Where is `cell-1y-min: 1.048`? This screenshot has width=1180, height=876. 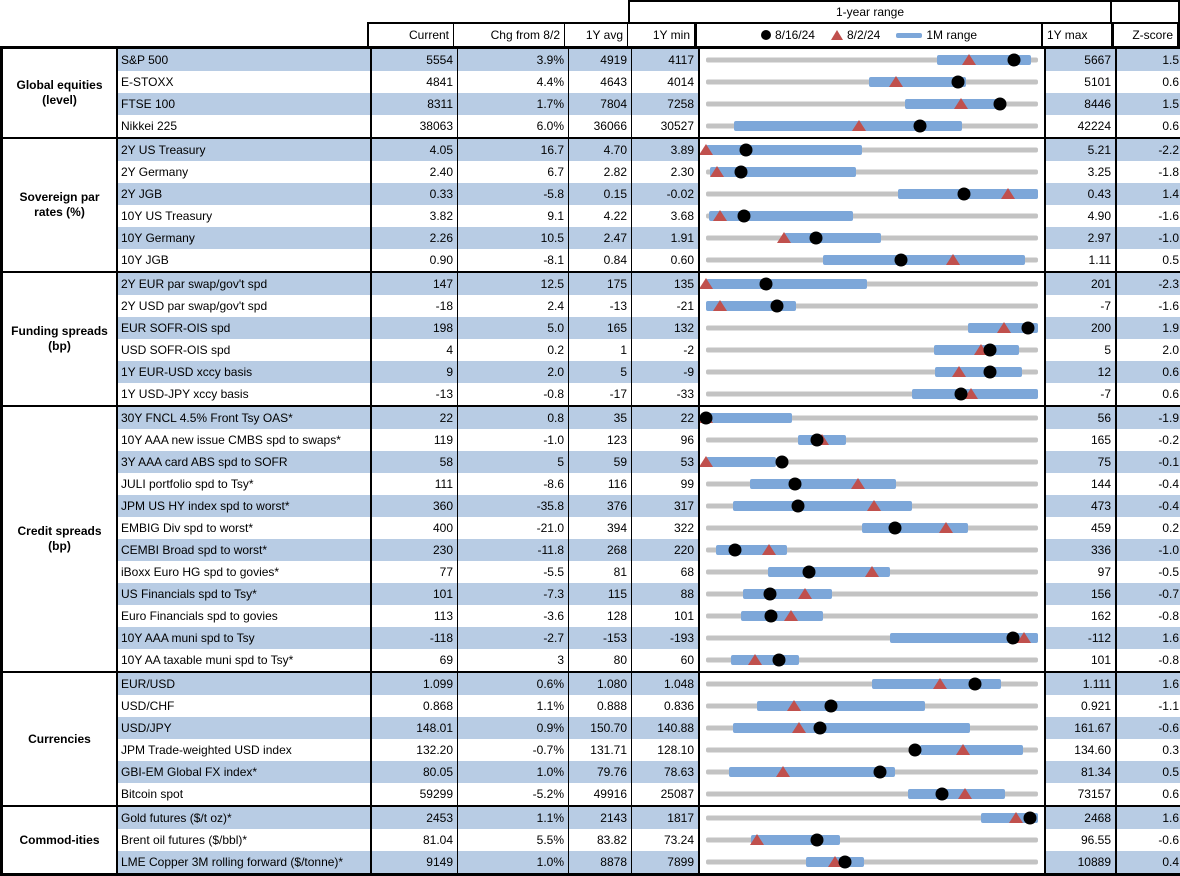
cell-1y-min: 1.048 is located at coordinates (664, 684).